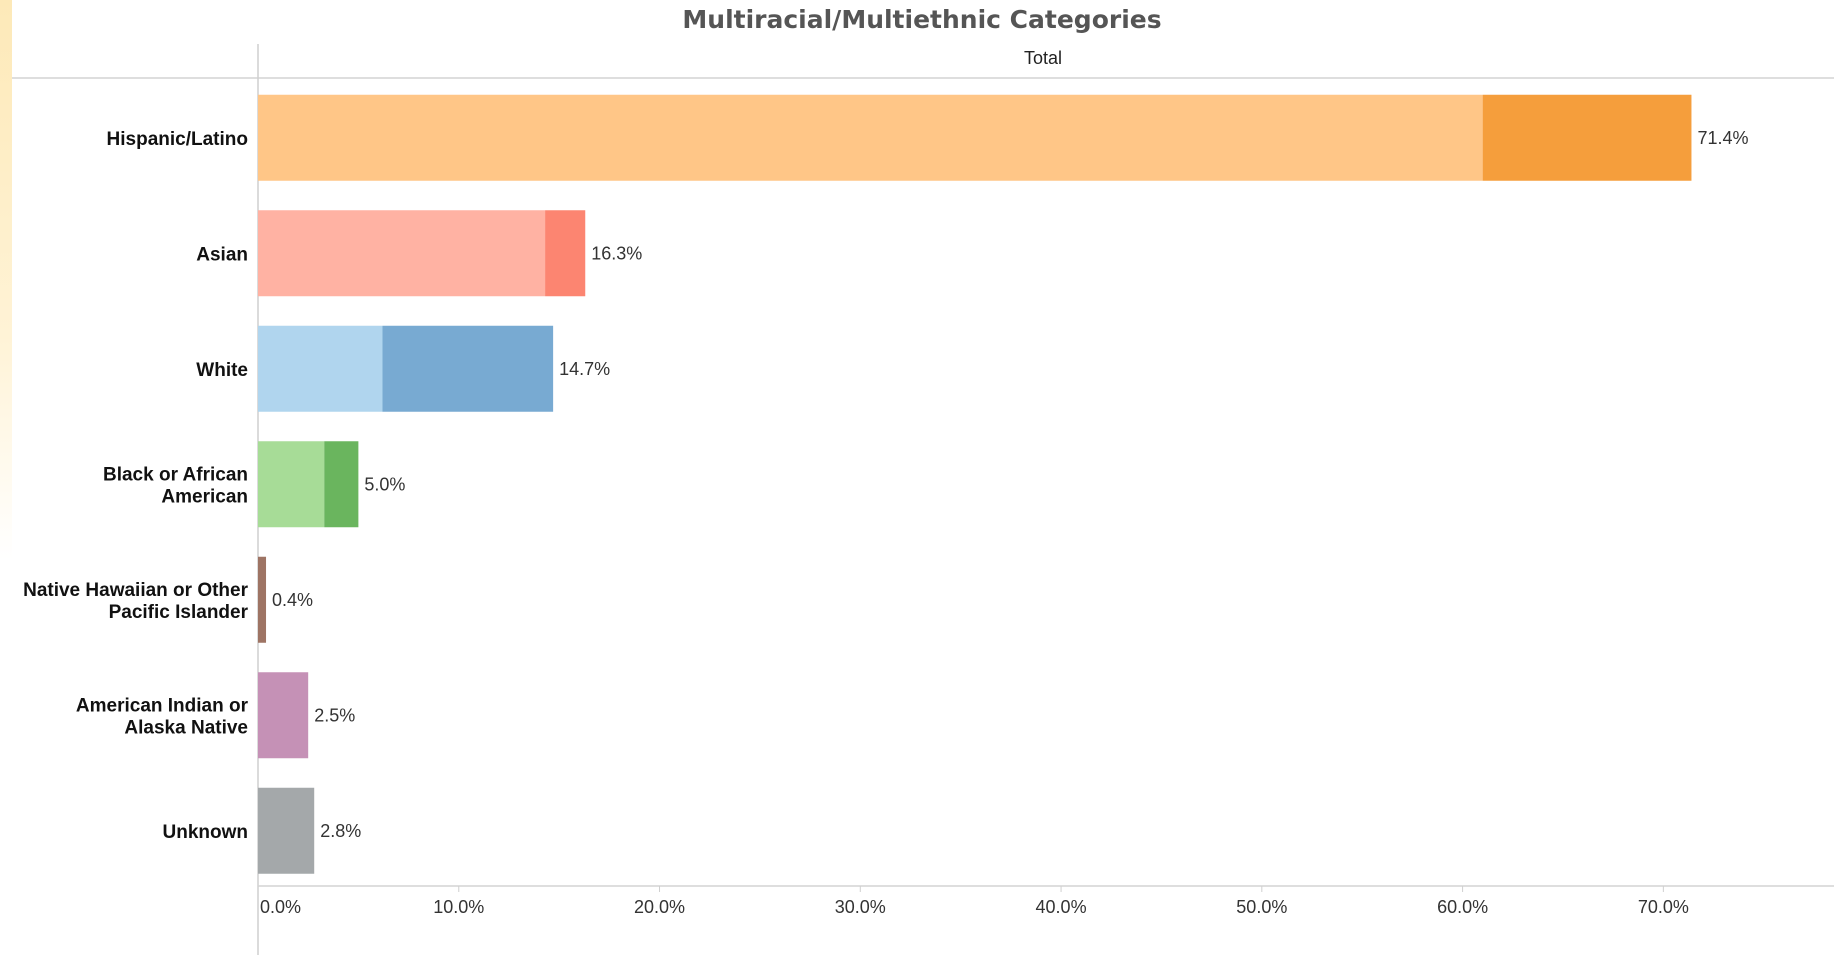  I want to click on category-label-line: Hispanic/Latino, so click(177, 139).